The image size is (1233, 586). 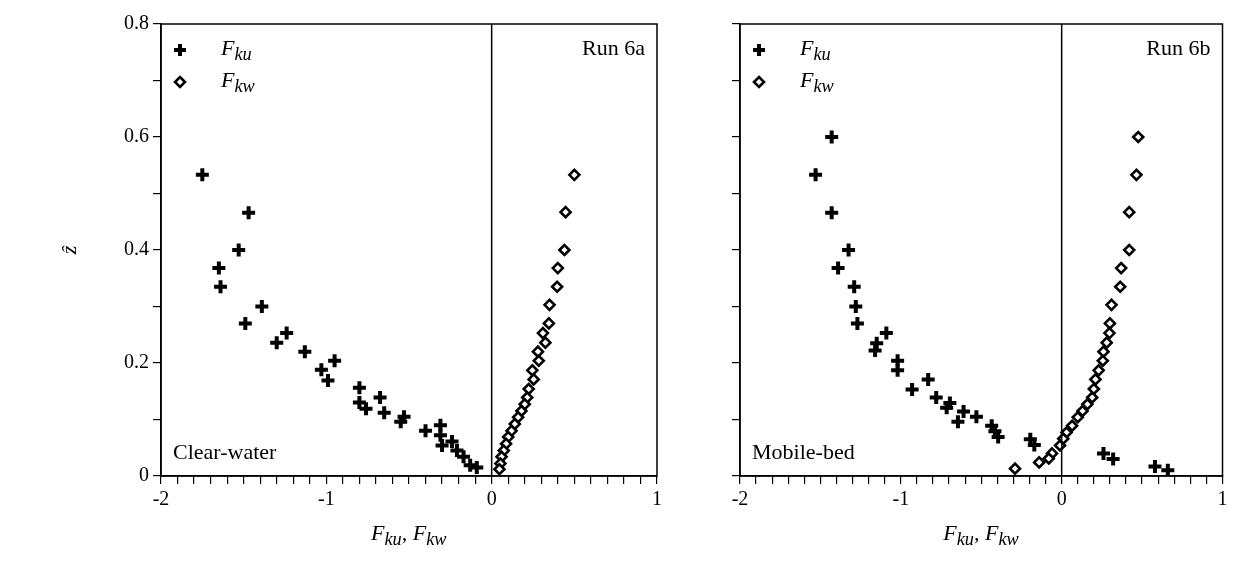 What do you see at coordinates (68, 250) in the screenshot?
I see `y-axis-title: ẑ` at bounding box center [68, 250].